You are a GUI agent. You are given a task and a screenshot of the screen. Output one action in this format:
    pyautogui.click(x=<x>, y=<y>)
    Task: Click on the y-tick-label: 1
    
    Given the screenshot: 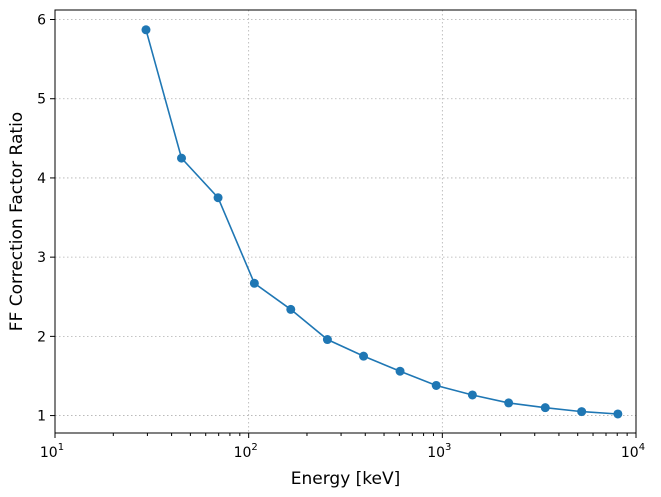 What is the action you would take?
    pyautogui.click(x=41, y=417)
    